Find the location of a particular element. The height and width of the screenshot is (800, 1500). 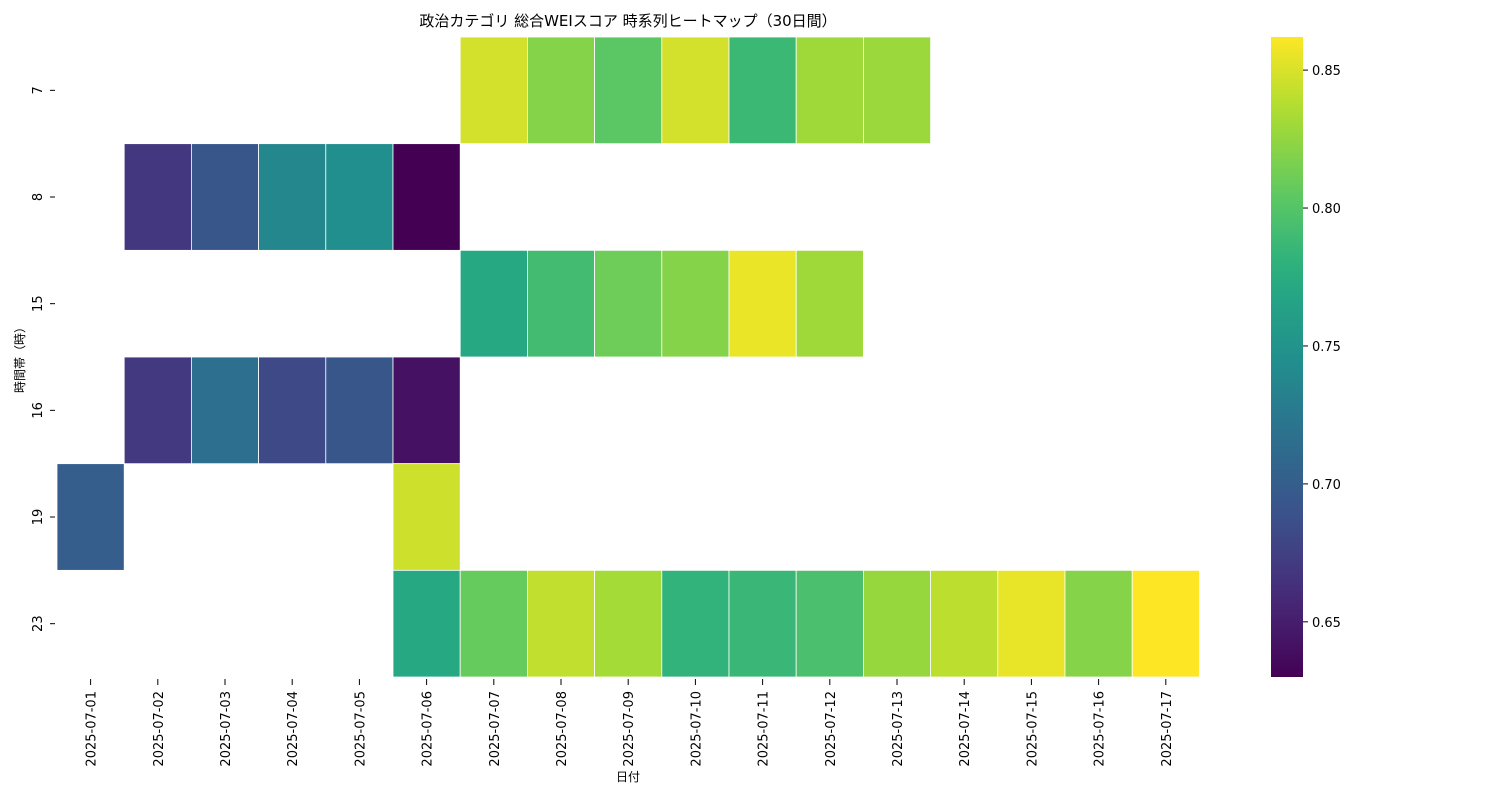

x-axis-label: 日付 is located at coordinates (628, 777).